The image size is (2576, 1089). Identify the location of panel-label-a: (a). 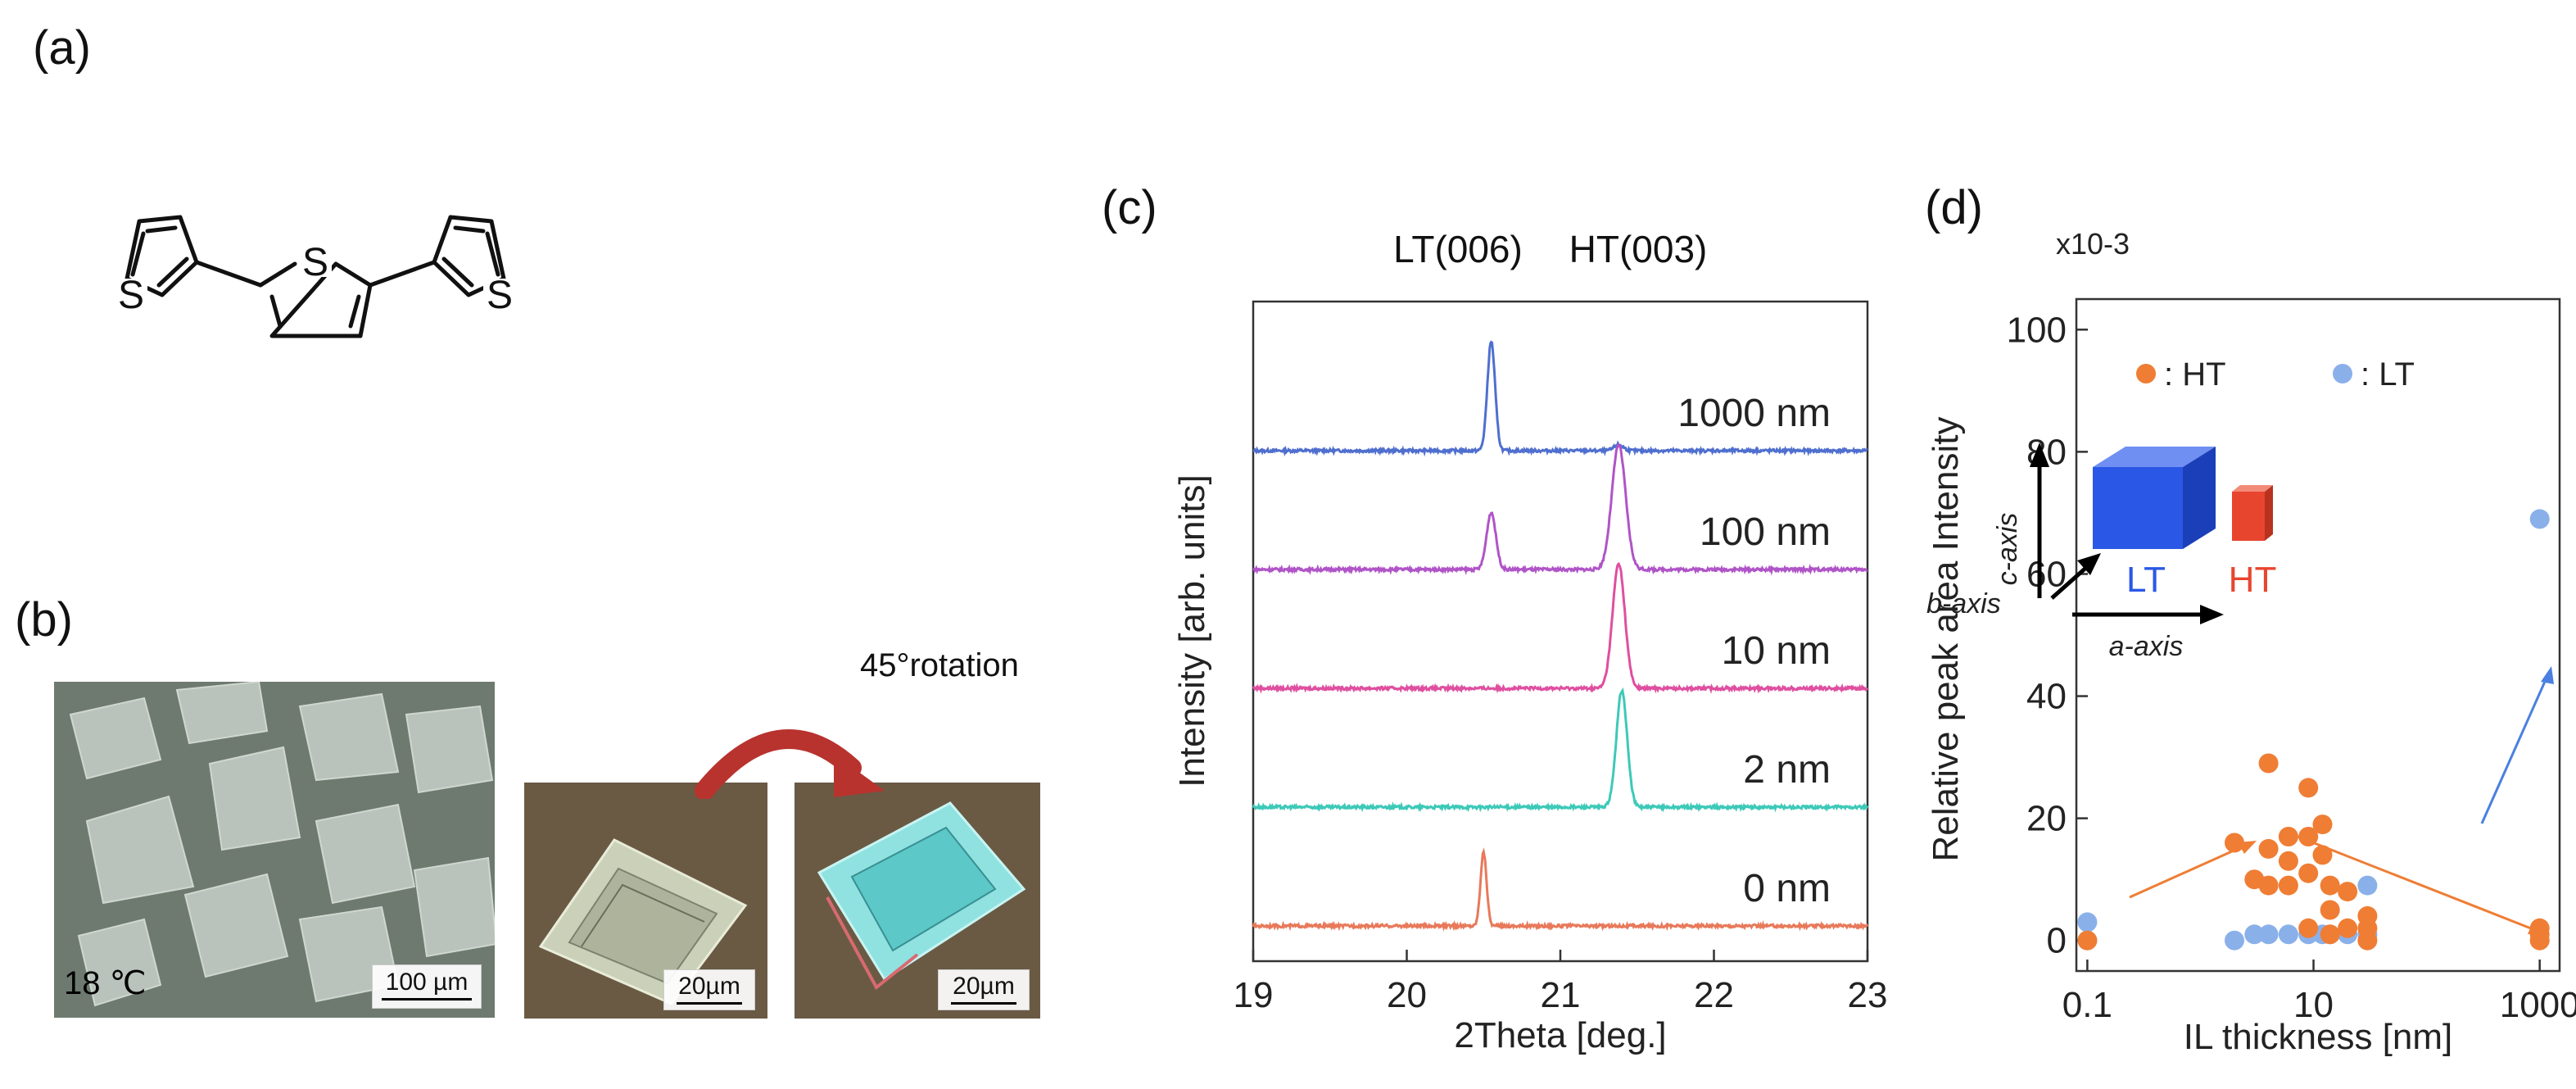
(62, 48).